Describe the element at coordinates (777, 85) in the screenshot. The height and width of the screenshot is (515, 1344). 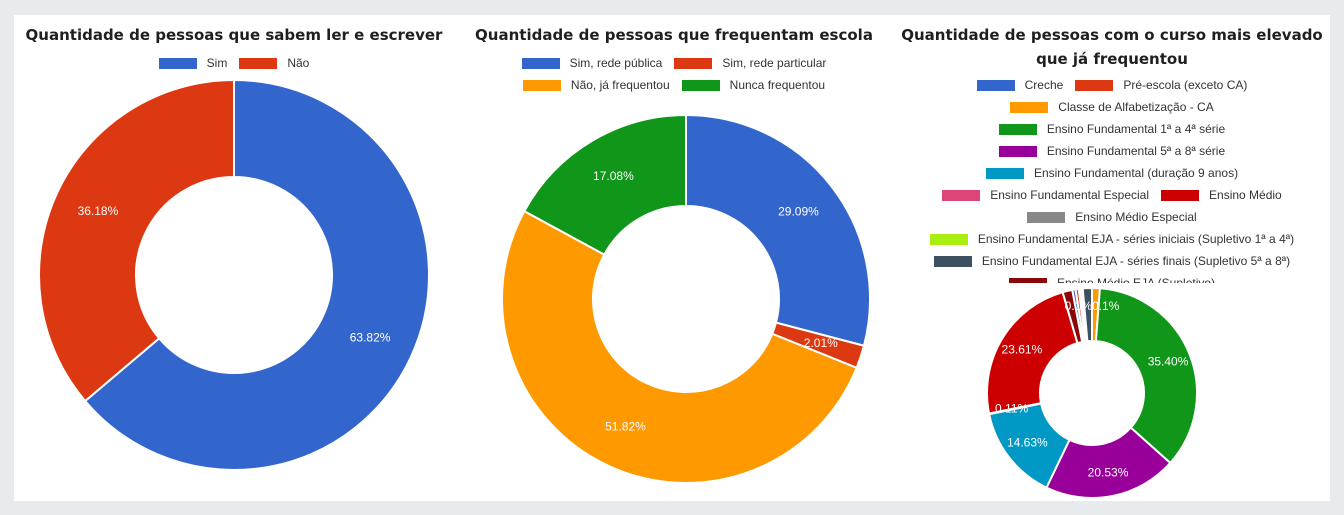
I see `legend-label: Nunca frequentou` at that location.